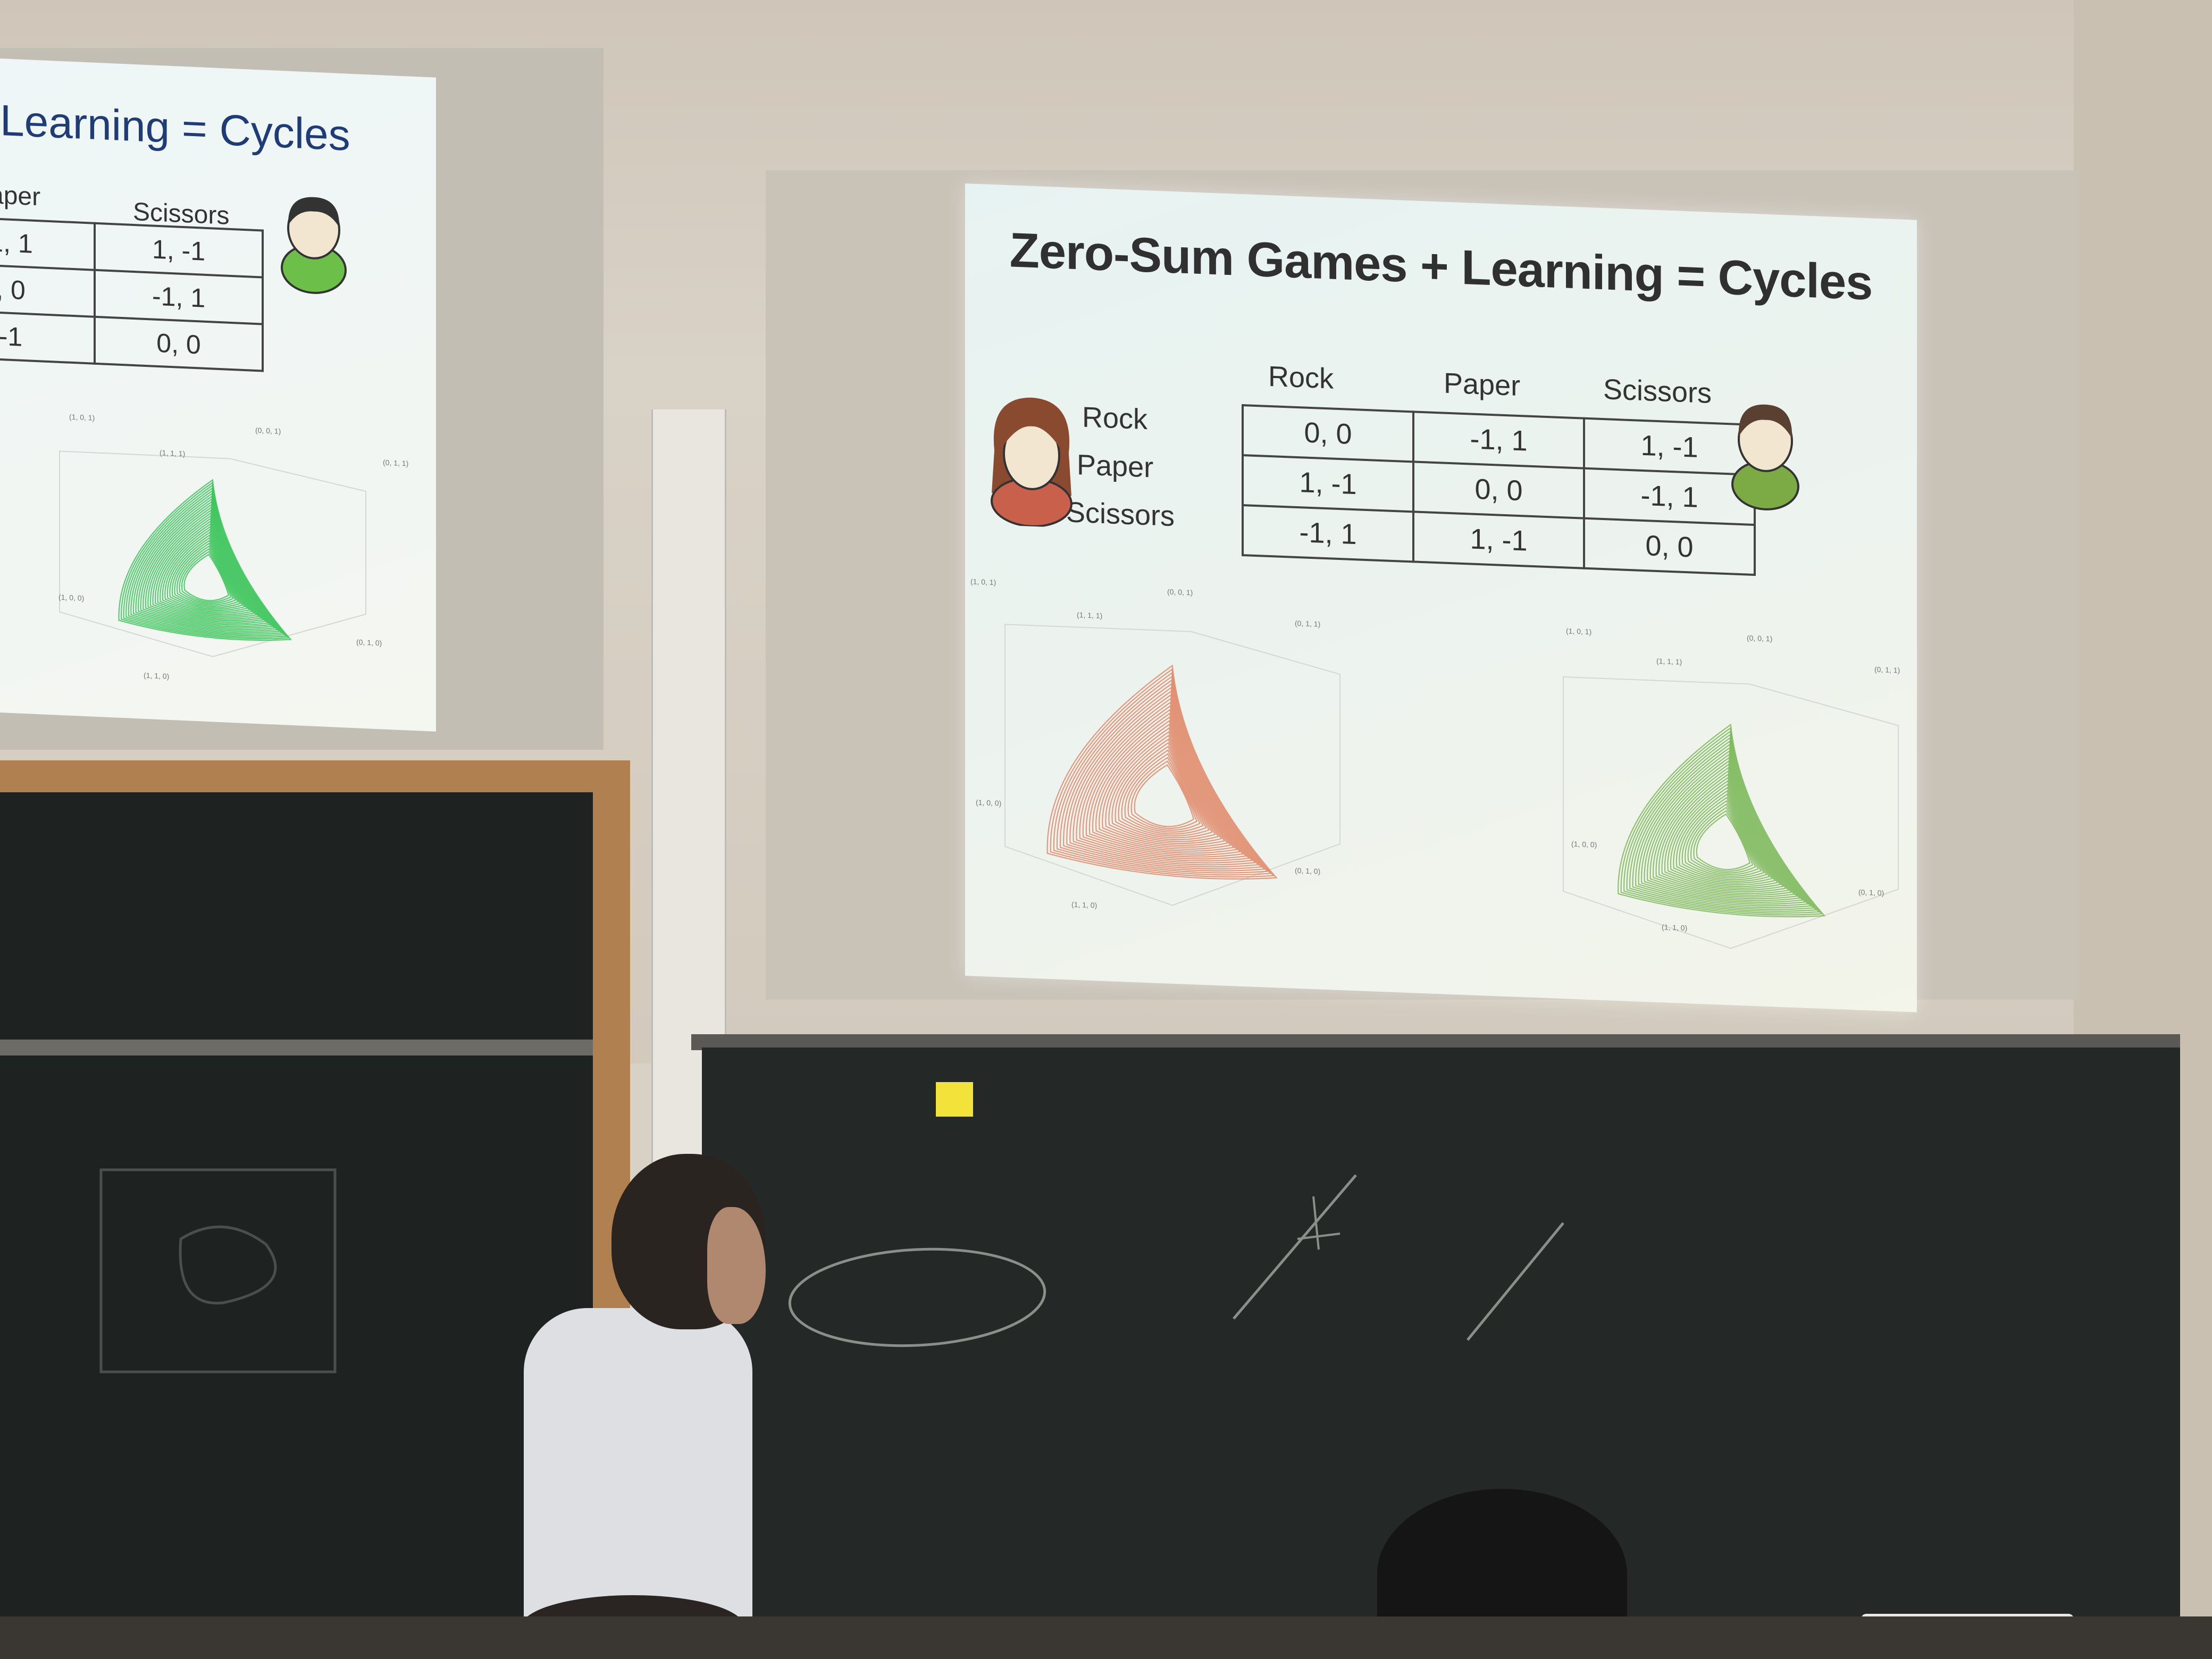 The height and width of the screenshot is (1659, 2212). Describe the element at coordinates (1106, 1637) in the screenshot. I see `floor` at that location.